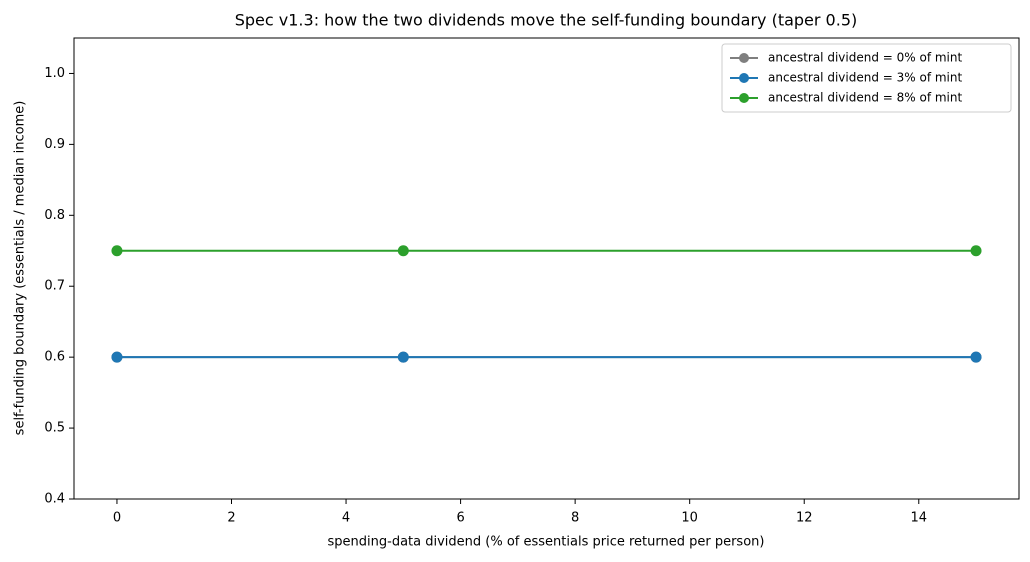 This screenshot has height=562, width=1030. I want to click on legend-label: ancestral dividend = 0% of mint, so click(865, 58).